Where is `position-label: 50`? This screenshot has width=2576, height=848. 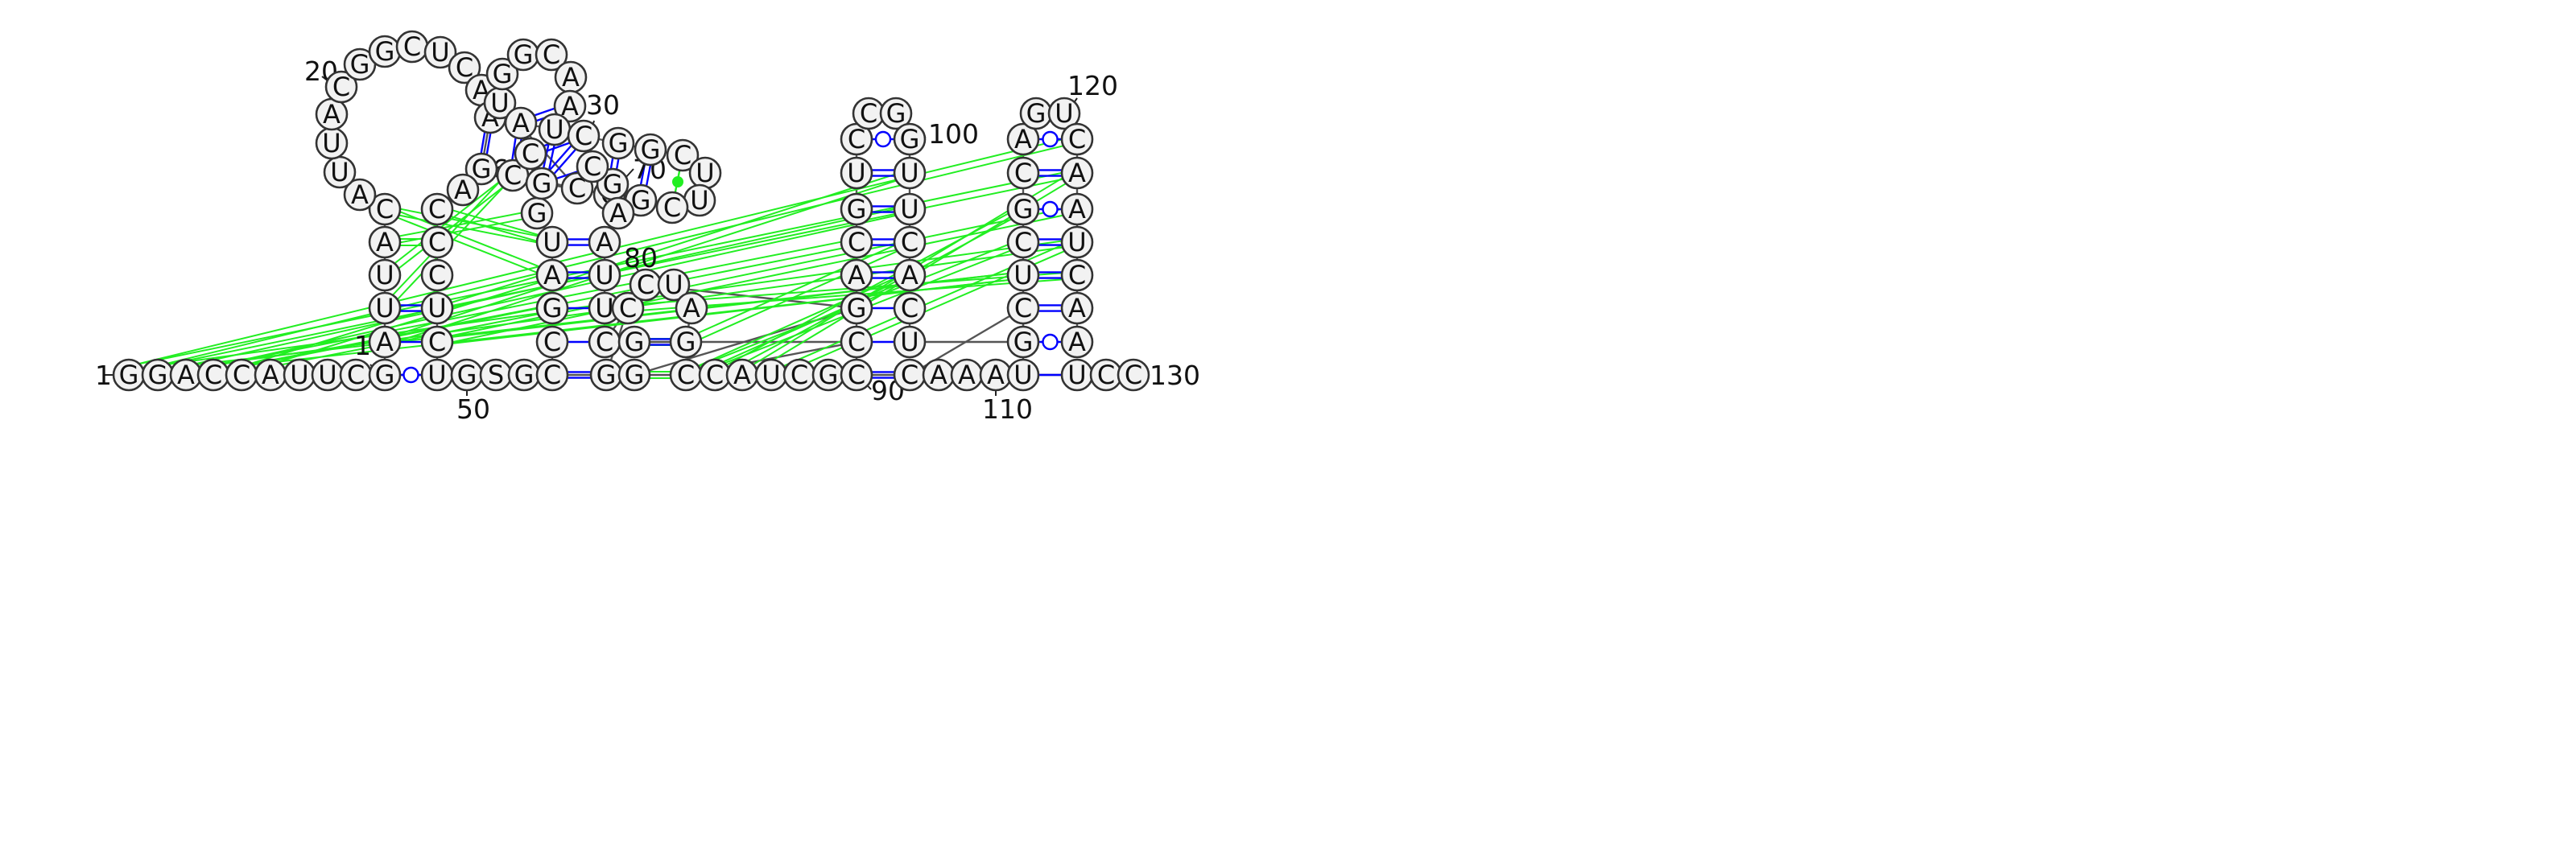
position-label: 50 is located at coordinates (473, 409).